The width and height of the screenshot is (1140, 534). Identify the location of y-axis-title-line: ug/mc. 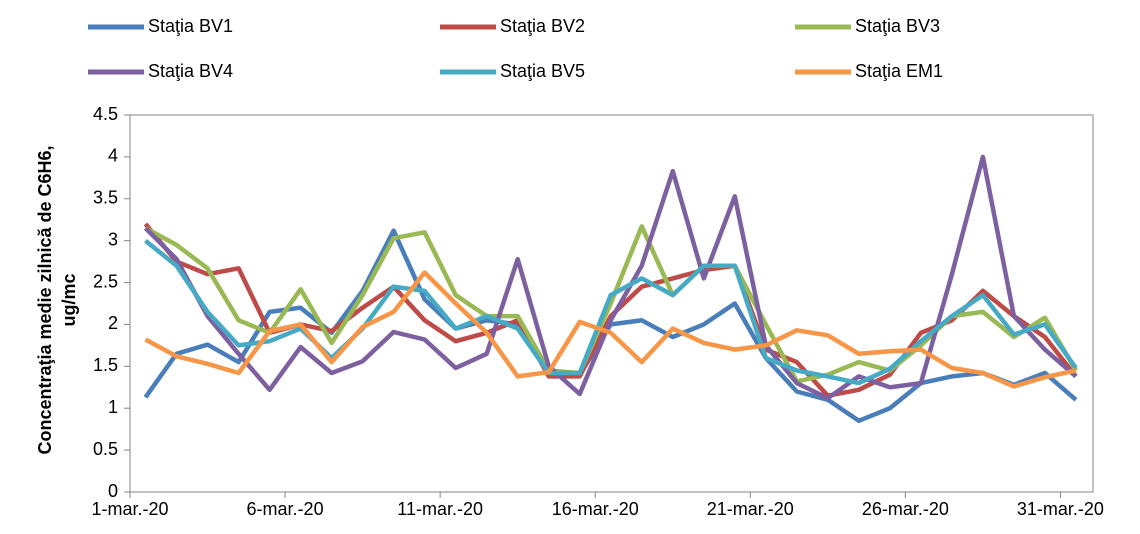
(69, 299).